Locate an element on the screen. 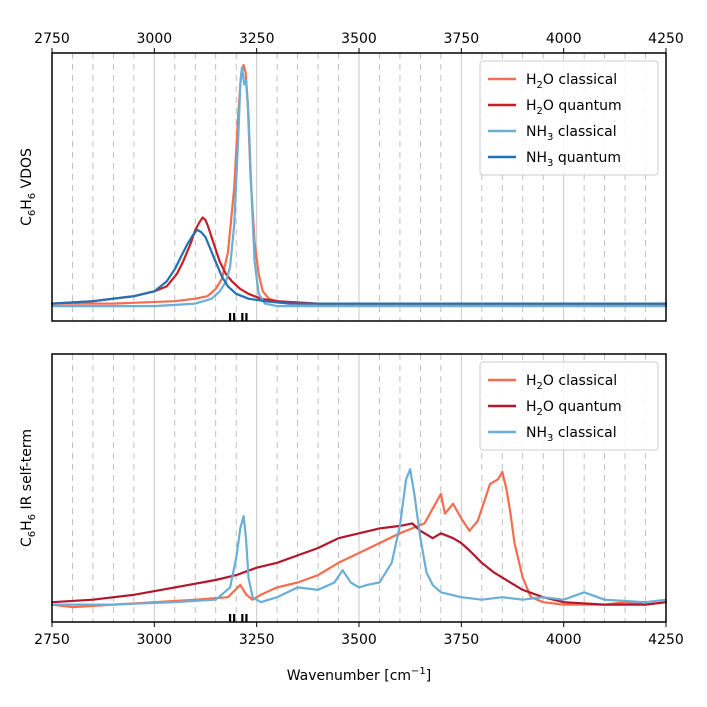 The width and height of the screenshot is (707, 707). vdos-tick-label: 3500 is located at coordinates (359, 39).